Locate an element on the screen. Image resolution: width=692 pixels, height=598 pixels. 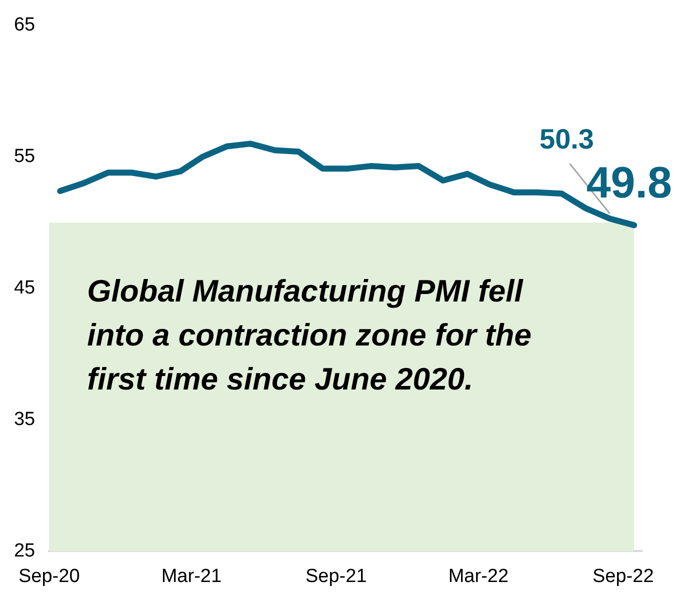
y-tick-label: 55 is located at coordinates (25, 157).